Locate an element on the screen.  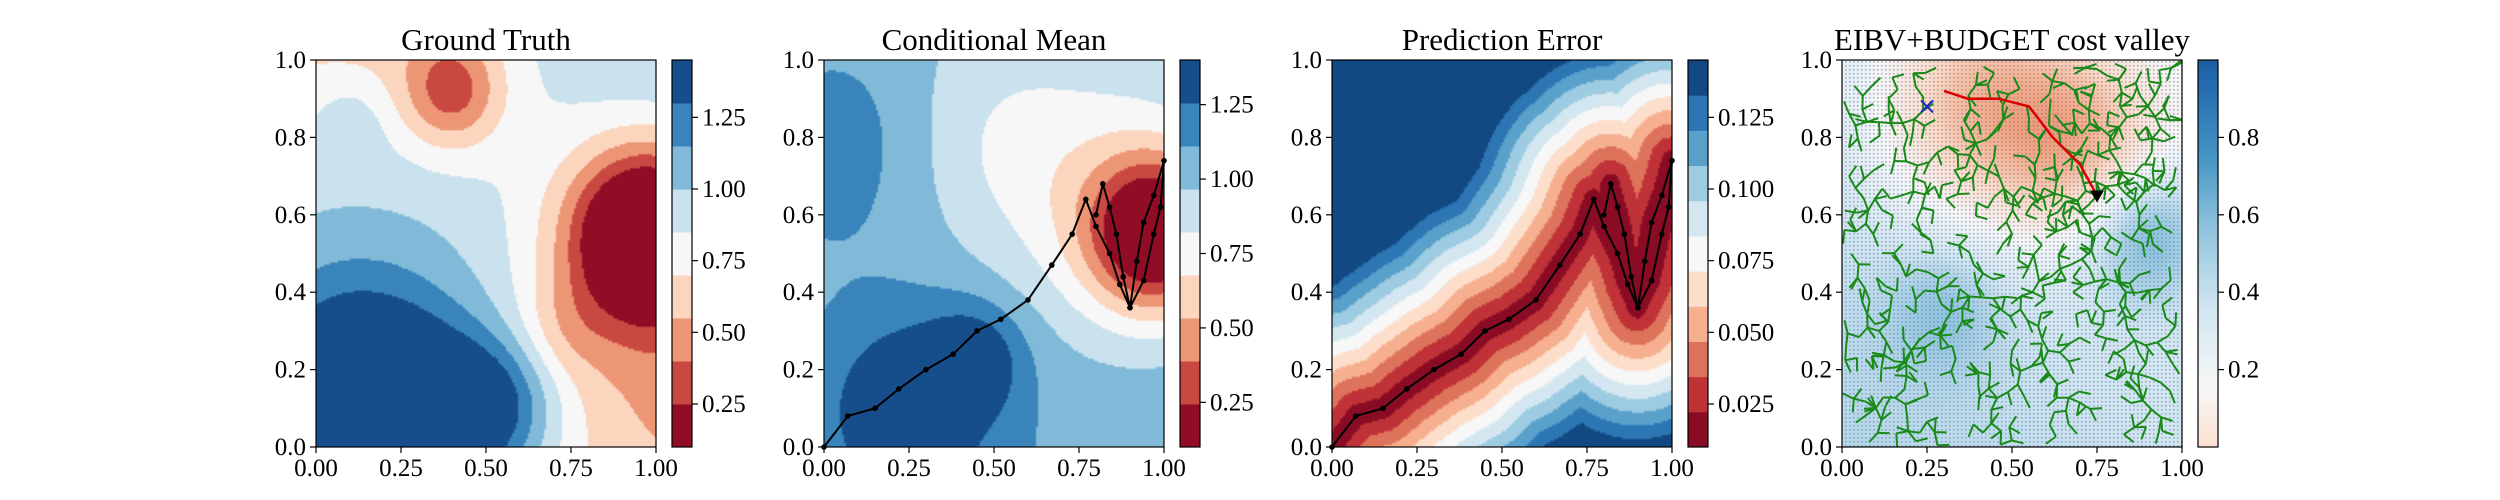
cost-valley-colorbar: 0.2 0.4 0.6 0.8 is located at coordinates (2228, 253).